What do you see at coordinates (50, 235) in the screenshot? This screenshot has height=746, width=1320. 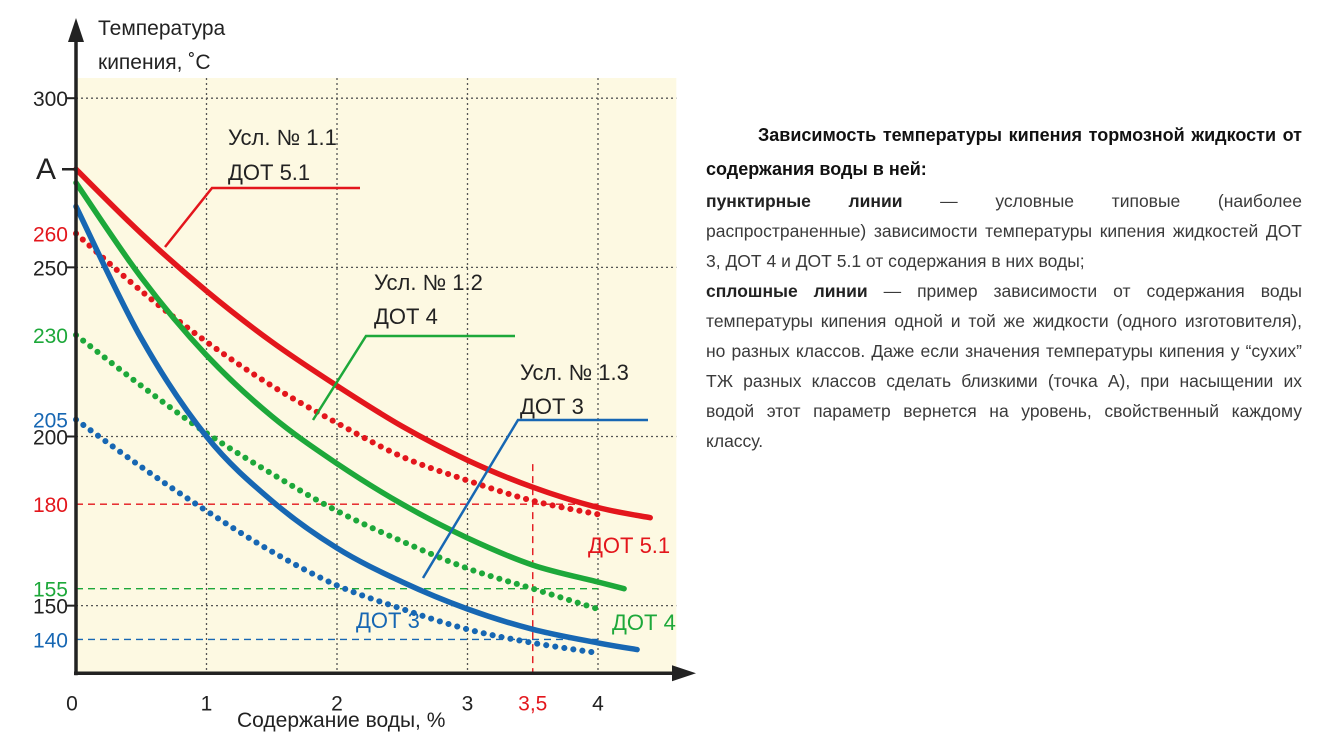 I see `y-mark-label: 260` at bounding box center [50, 235].